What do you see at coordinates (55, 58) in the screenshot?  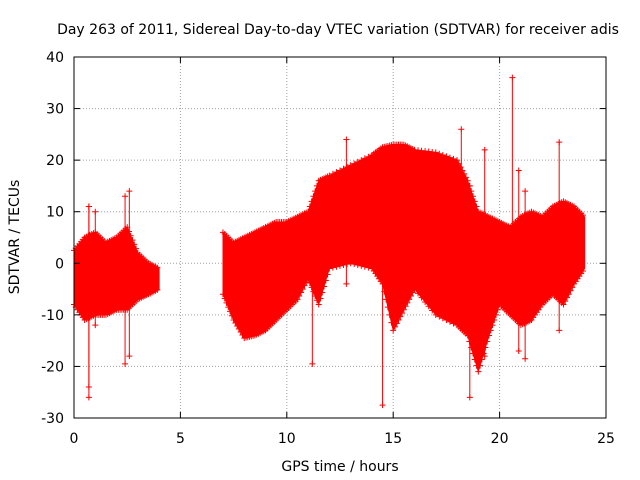 I see `y-tick-label: 40` at bounding box center [55, 58].